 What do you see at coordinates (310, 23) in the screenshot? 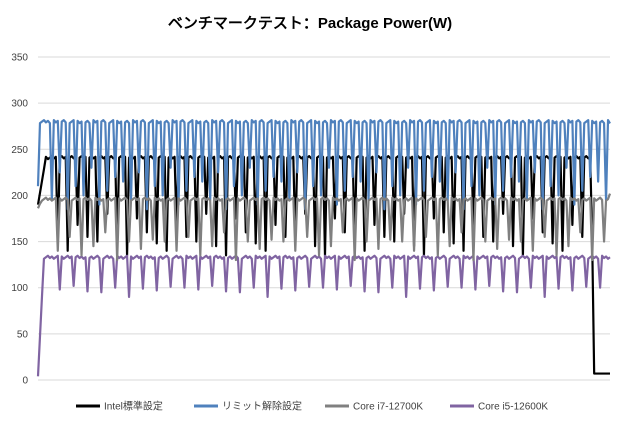
I see `chart-title: ベンチマークテスト：Package Power(W)` at bounding box center [310, 23].